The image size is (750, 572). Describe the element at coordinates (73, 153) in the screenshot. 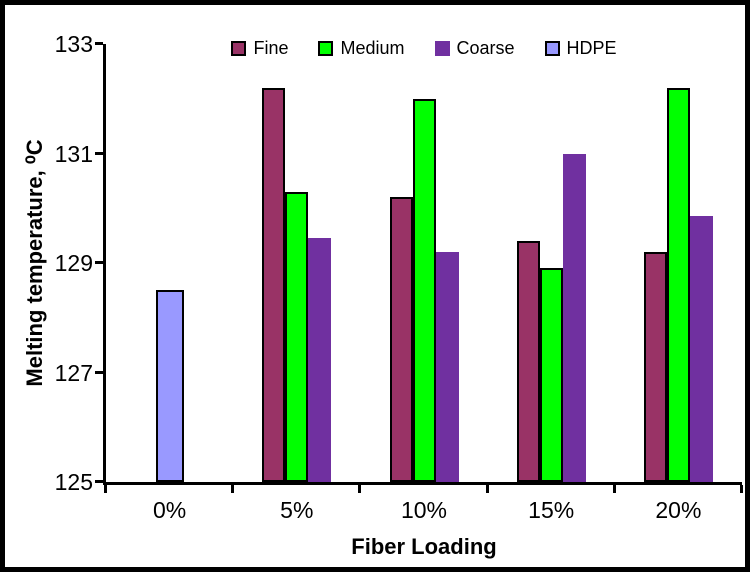

I see `y-tick-label: 131` at that location.